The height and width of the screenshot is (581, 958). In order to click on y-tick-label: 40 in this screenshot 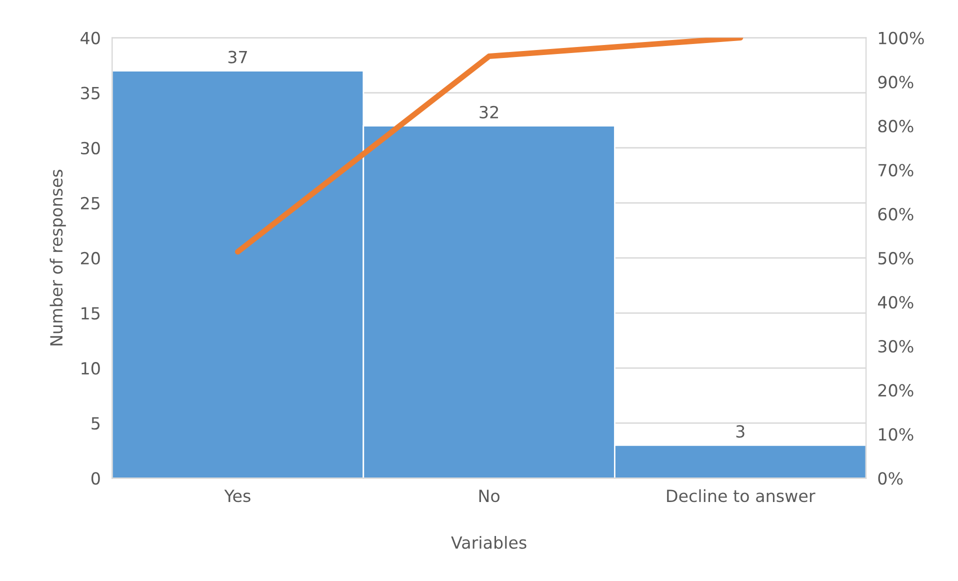, I will do `click(90, 38)`.